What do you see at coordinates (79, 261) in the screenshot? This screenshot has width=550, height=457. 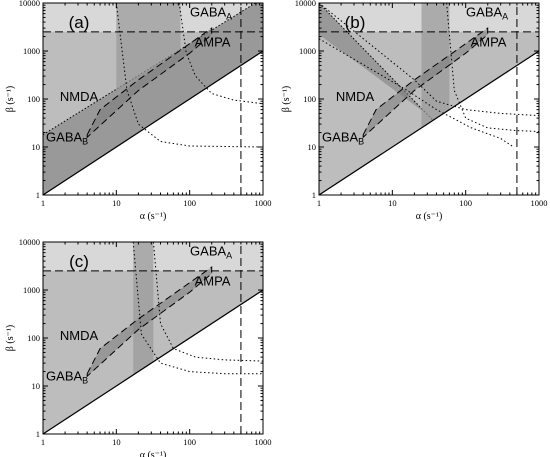 I see `panel-label: (c)` at bounding box center [79, 261].